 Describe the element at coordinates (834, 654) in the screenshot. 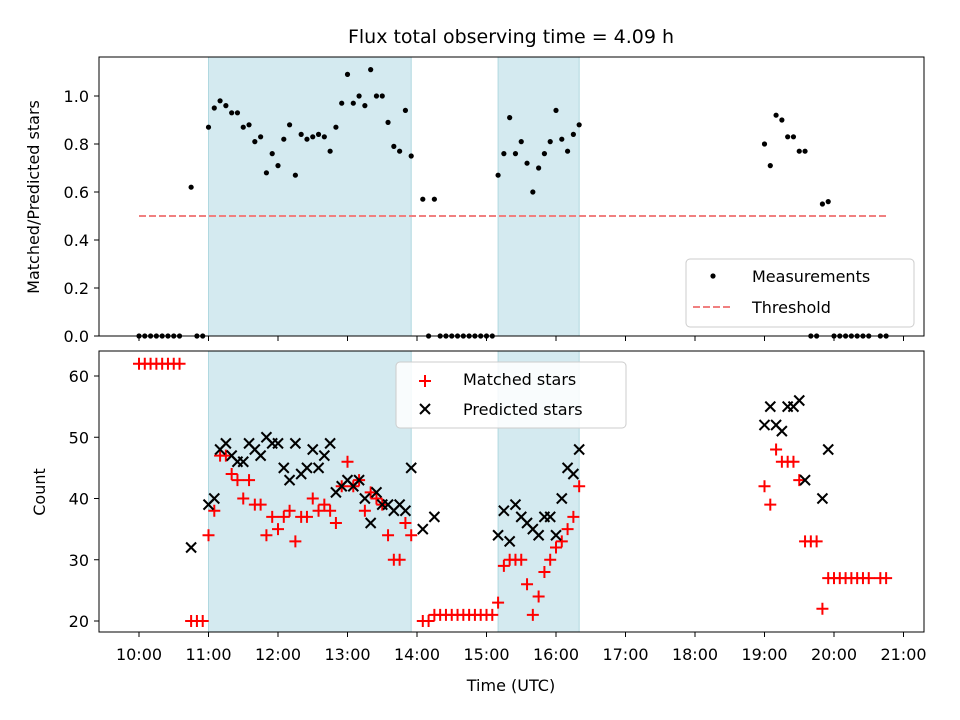

I see `x-tick-label: 20:00` at that location.